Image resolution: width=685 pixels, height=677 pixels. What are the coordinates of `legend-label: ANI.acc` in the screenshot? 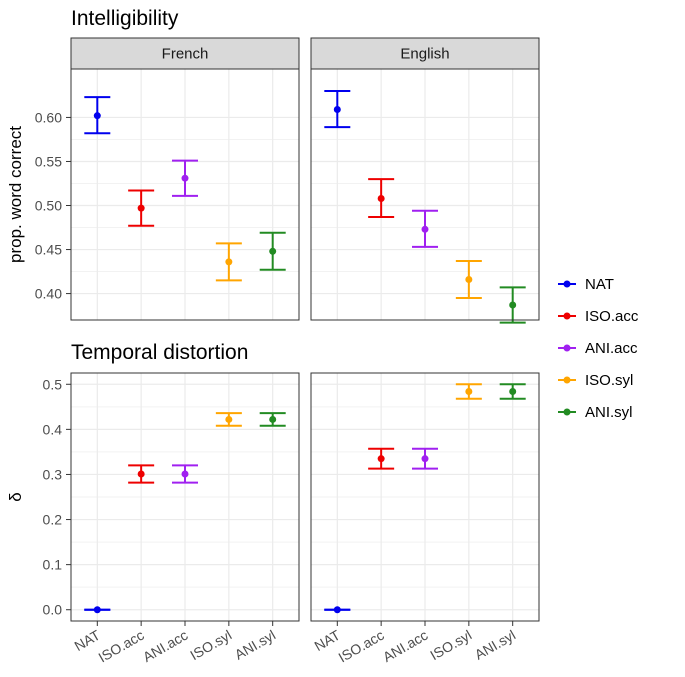 It's located at (611, 348).